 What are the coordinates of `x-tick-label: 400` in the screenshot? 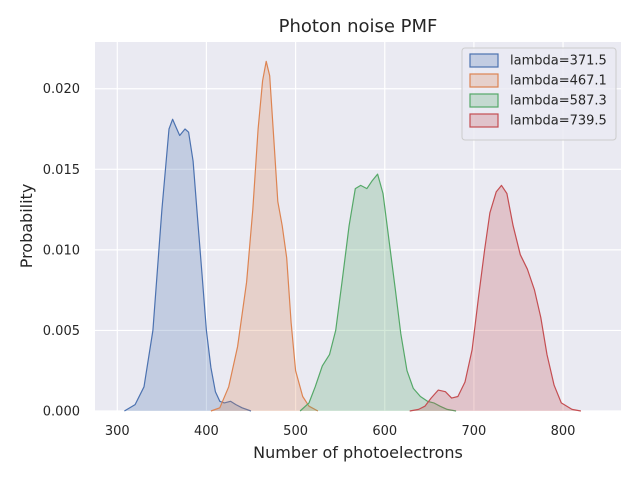 It's located at (206, 431).